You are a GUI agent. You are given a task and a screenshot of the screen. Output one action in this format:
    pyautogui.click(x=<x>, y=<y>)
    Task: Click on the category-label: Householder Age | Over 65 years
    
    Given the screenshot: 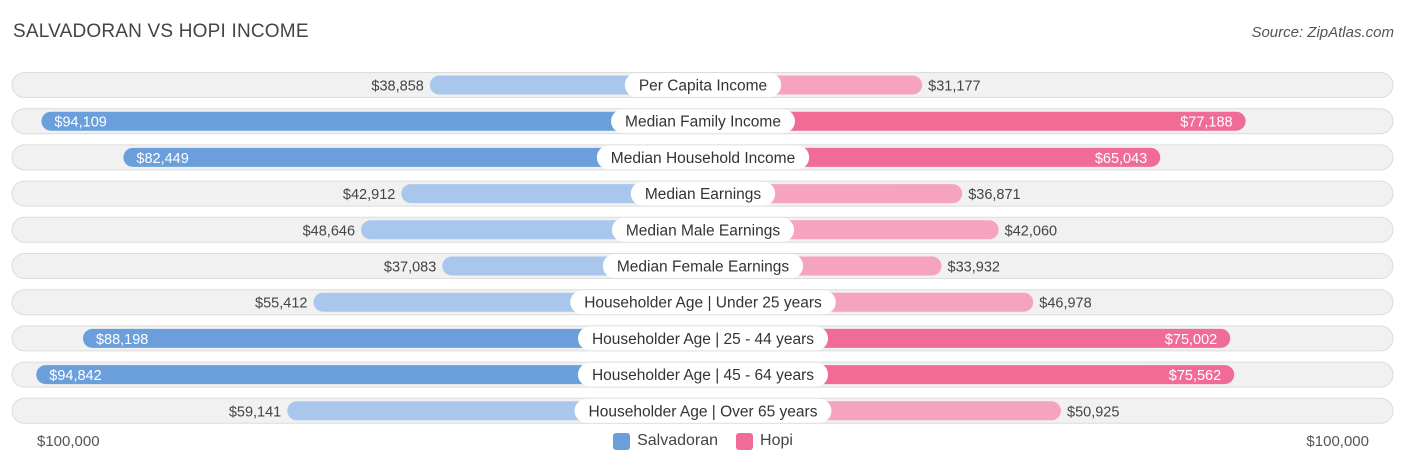 What is the action you would take?
    pyautogui.click(x=703, y=411)
    